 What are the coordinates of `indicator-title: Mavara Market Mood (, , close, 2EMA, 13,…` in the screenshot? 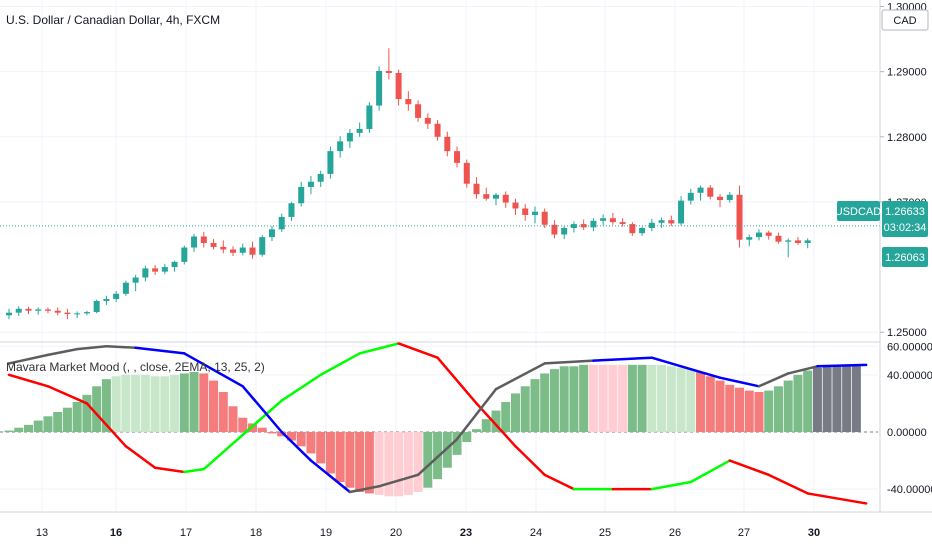 It's located at (135, 367).